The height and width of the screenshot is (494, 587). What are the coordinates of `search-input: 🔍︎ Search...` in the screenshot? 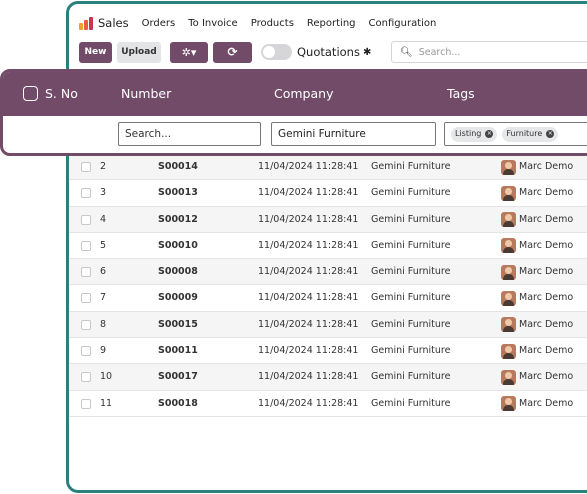 It's located at (489, 52).